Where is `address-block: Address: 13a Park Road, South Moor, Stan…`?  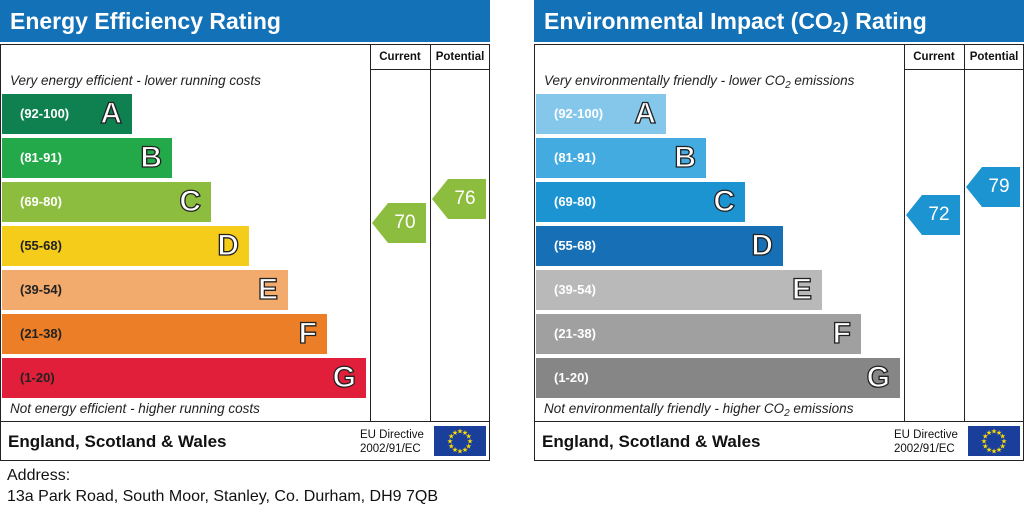
address-block: Address: 13a Park Road, South Moor, Stan… is located at coordinates (222, 486).